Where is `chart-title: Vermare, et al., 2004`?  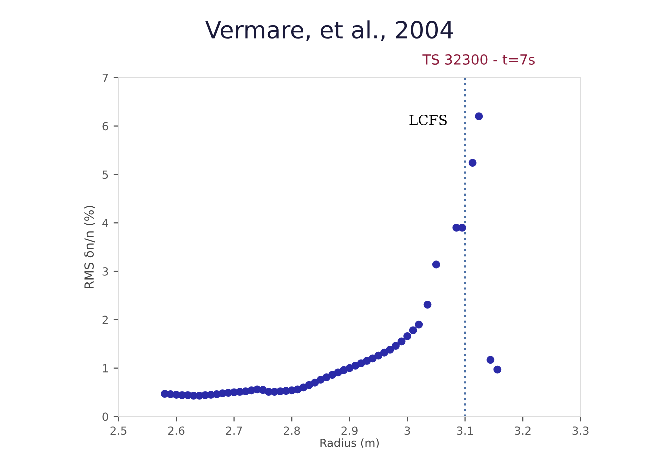 chart-title: Vermare, et al., 2004 is located at coordinates (330, 31).